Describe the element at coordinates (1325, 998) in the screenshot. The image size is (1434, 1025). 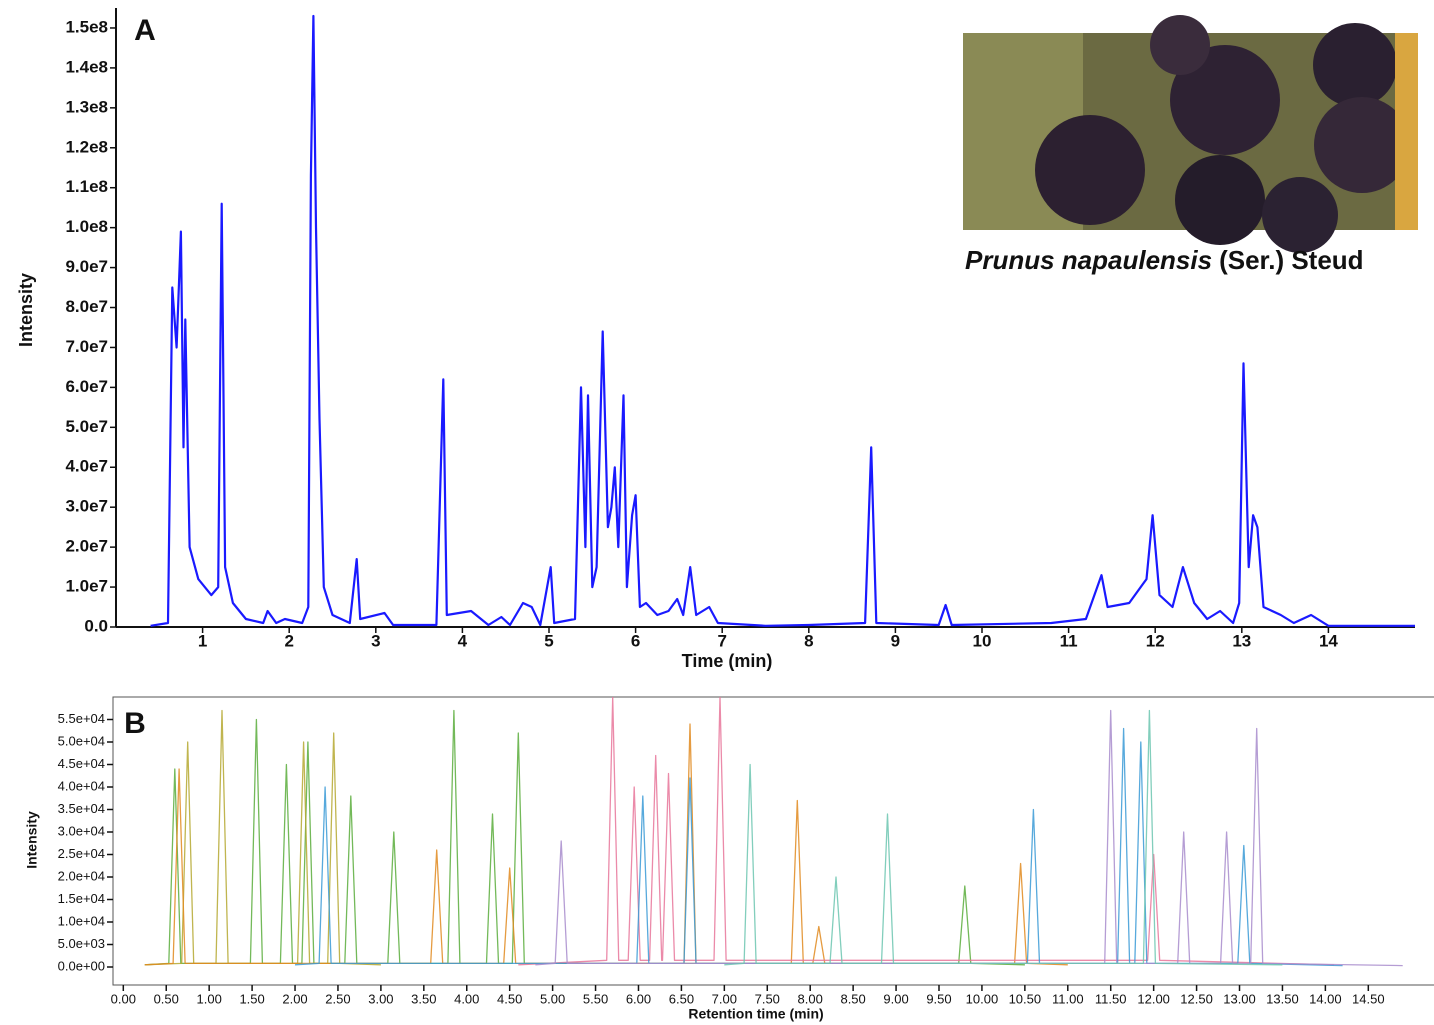
I see `x-tick-label: 14.00` at that location.